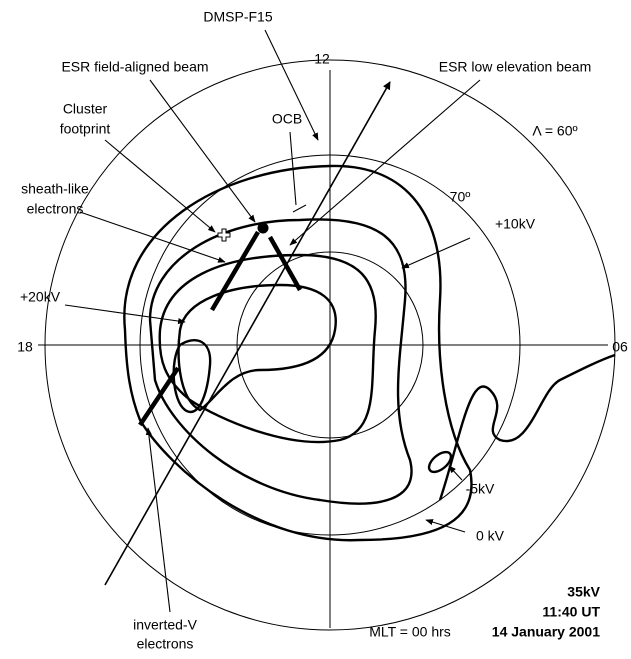 Image resolution: width=631 pixels, height=659 pixels. I want to click on label: sheath-like, so click(55, 189).